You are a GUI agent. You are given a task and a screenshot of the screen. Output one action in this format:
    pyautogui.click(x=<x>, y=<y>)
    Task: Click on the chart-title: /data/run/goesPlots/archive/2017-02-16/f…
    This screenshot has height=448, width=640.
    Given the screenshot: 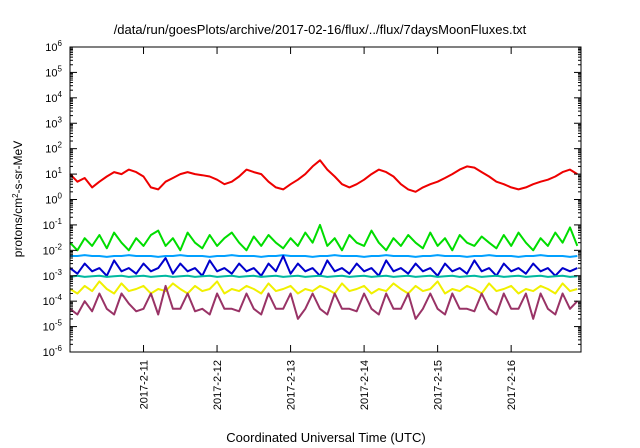 What is the action you would take?
    pyautogui.click(x=320, y=29)
    